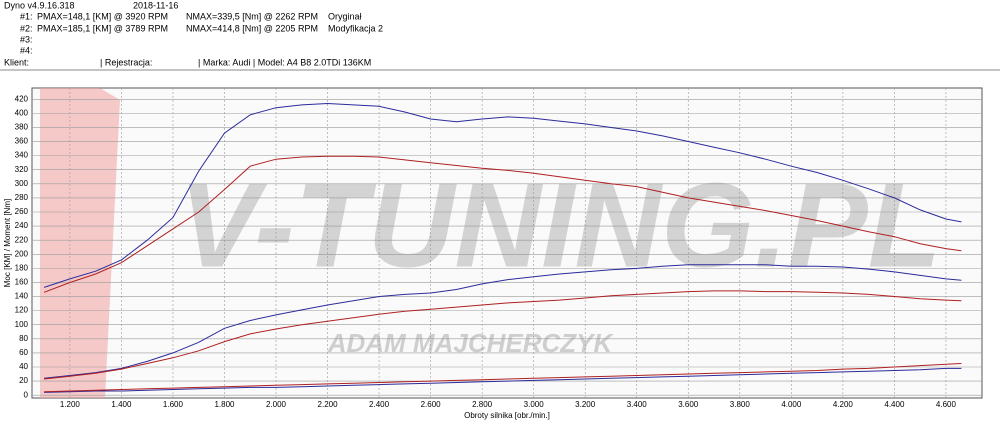  Describe the element at coordinates (22, 324) in the screenshot. I see `y-tick-label: 100` at that location.